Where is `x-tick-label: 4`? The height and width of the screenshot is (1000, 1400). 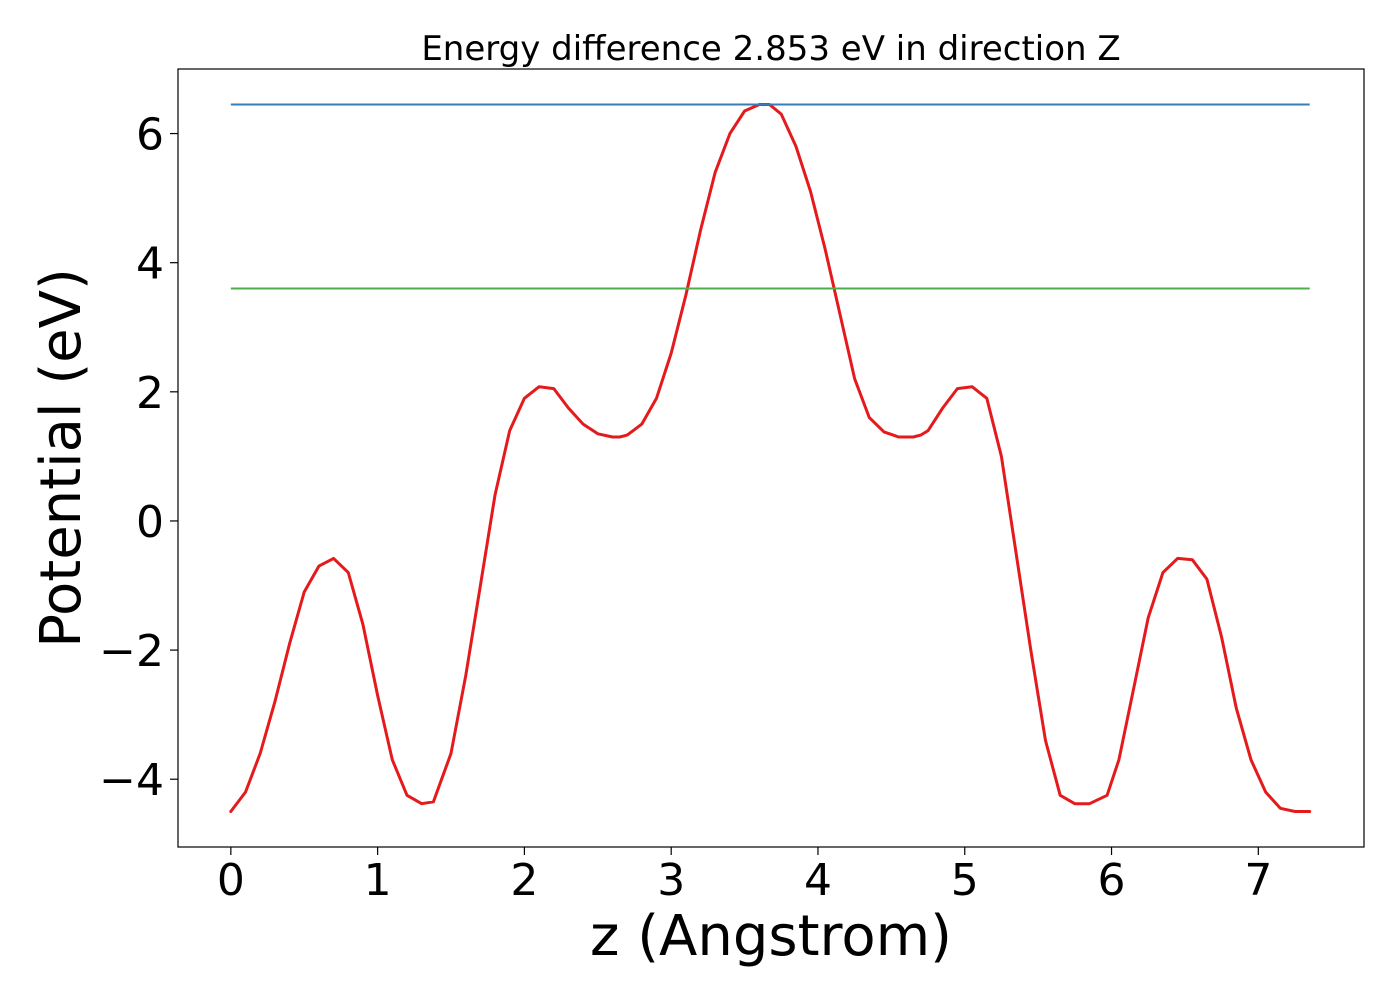 x-tick-label: 4 is located at coordinates (818, 880).